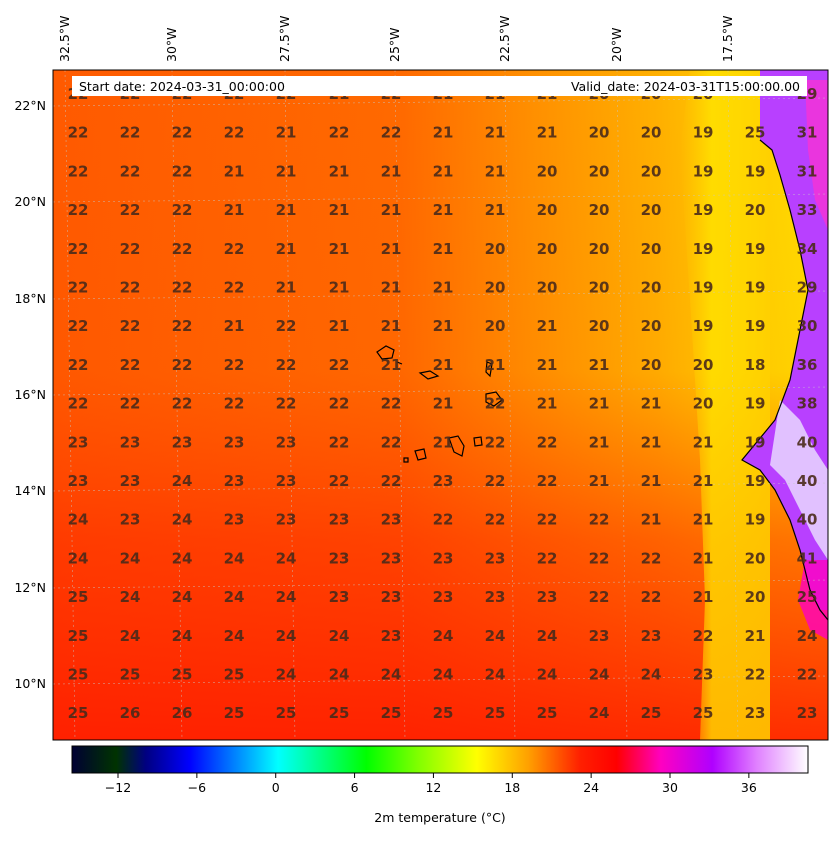 This screenshot has height=841, width=837. Describe the element at coordinates (197, 787) in the screenshot. I see `colorbar-tick-label: −6` at that location.